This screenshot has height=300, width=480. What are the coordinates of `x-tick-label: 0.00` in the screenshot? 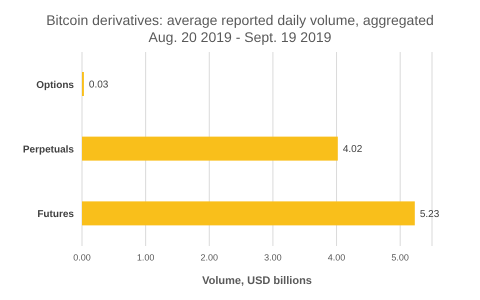 It's located at (82, 257).